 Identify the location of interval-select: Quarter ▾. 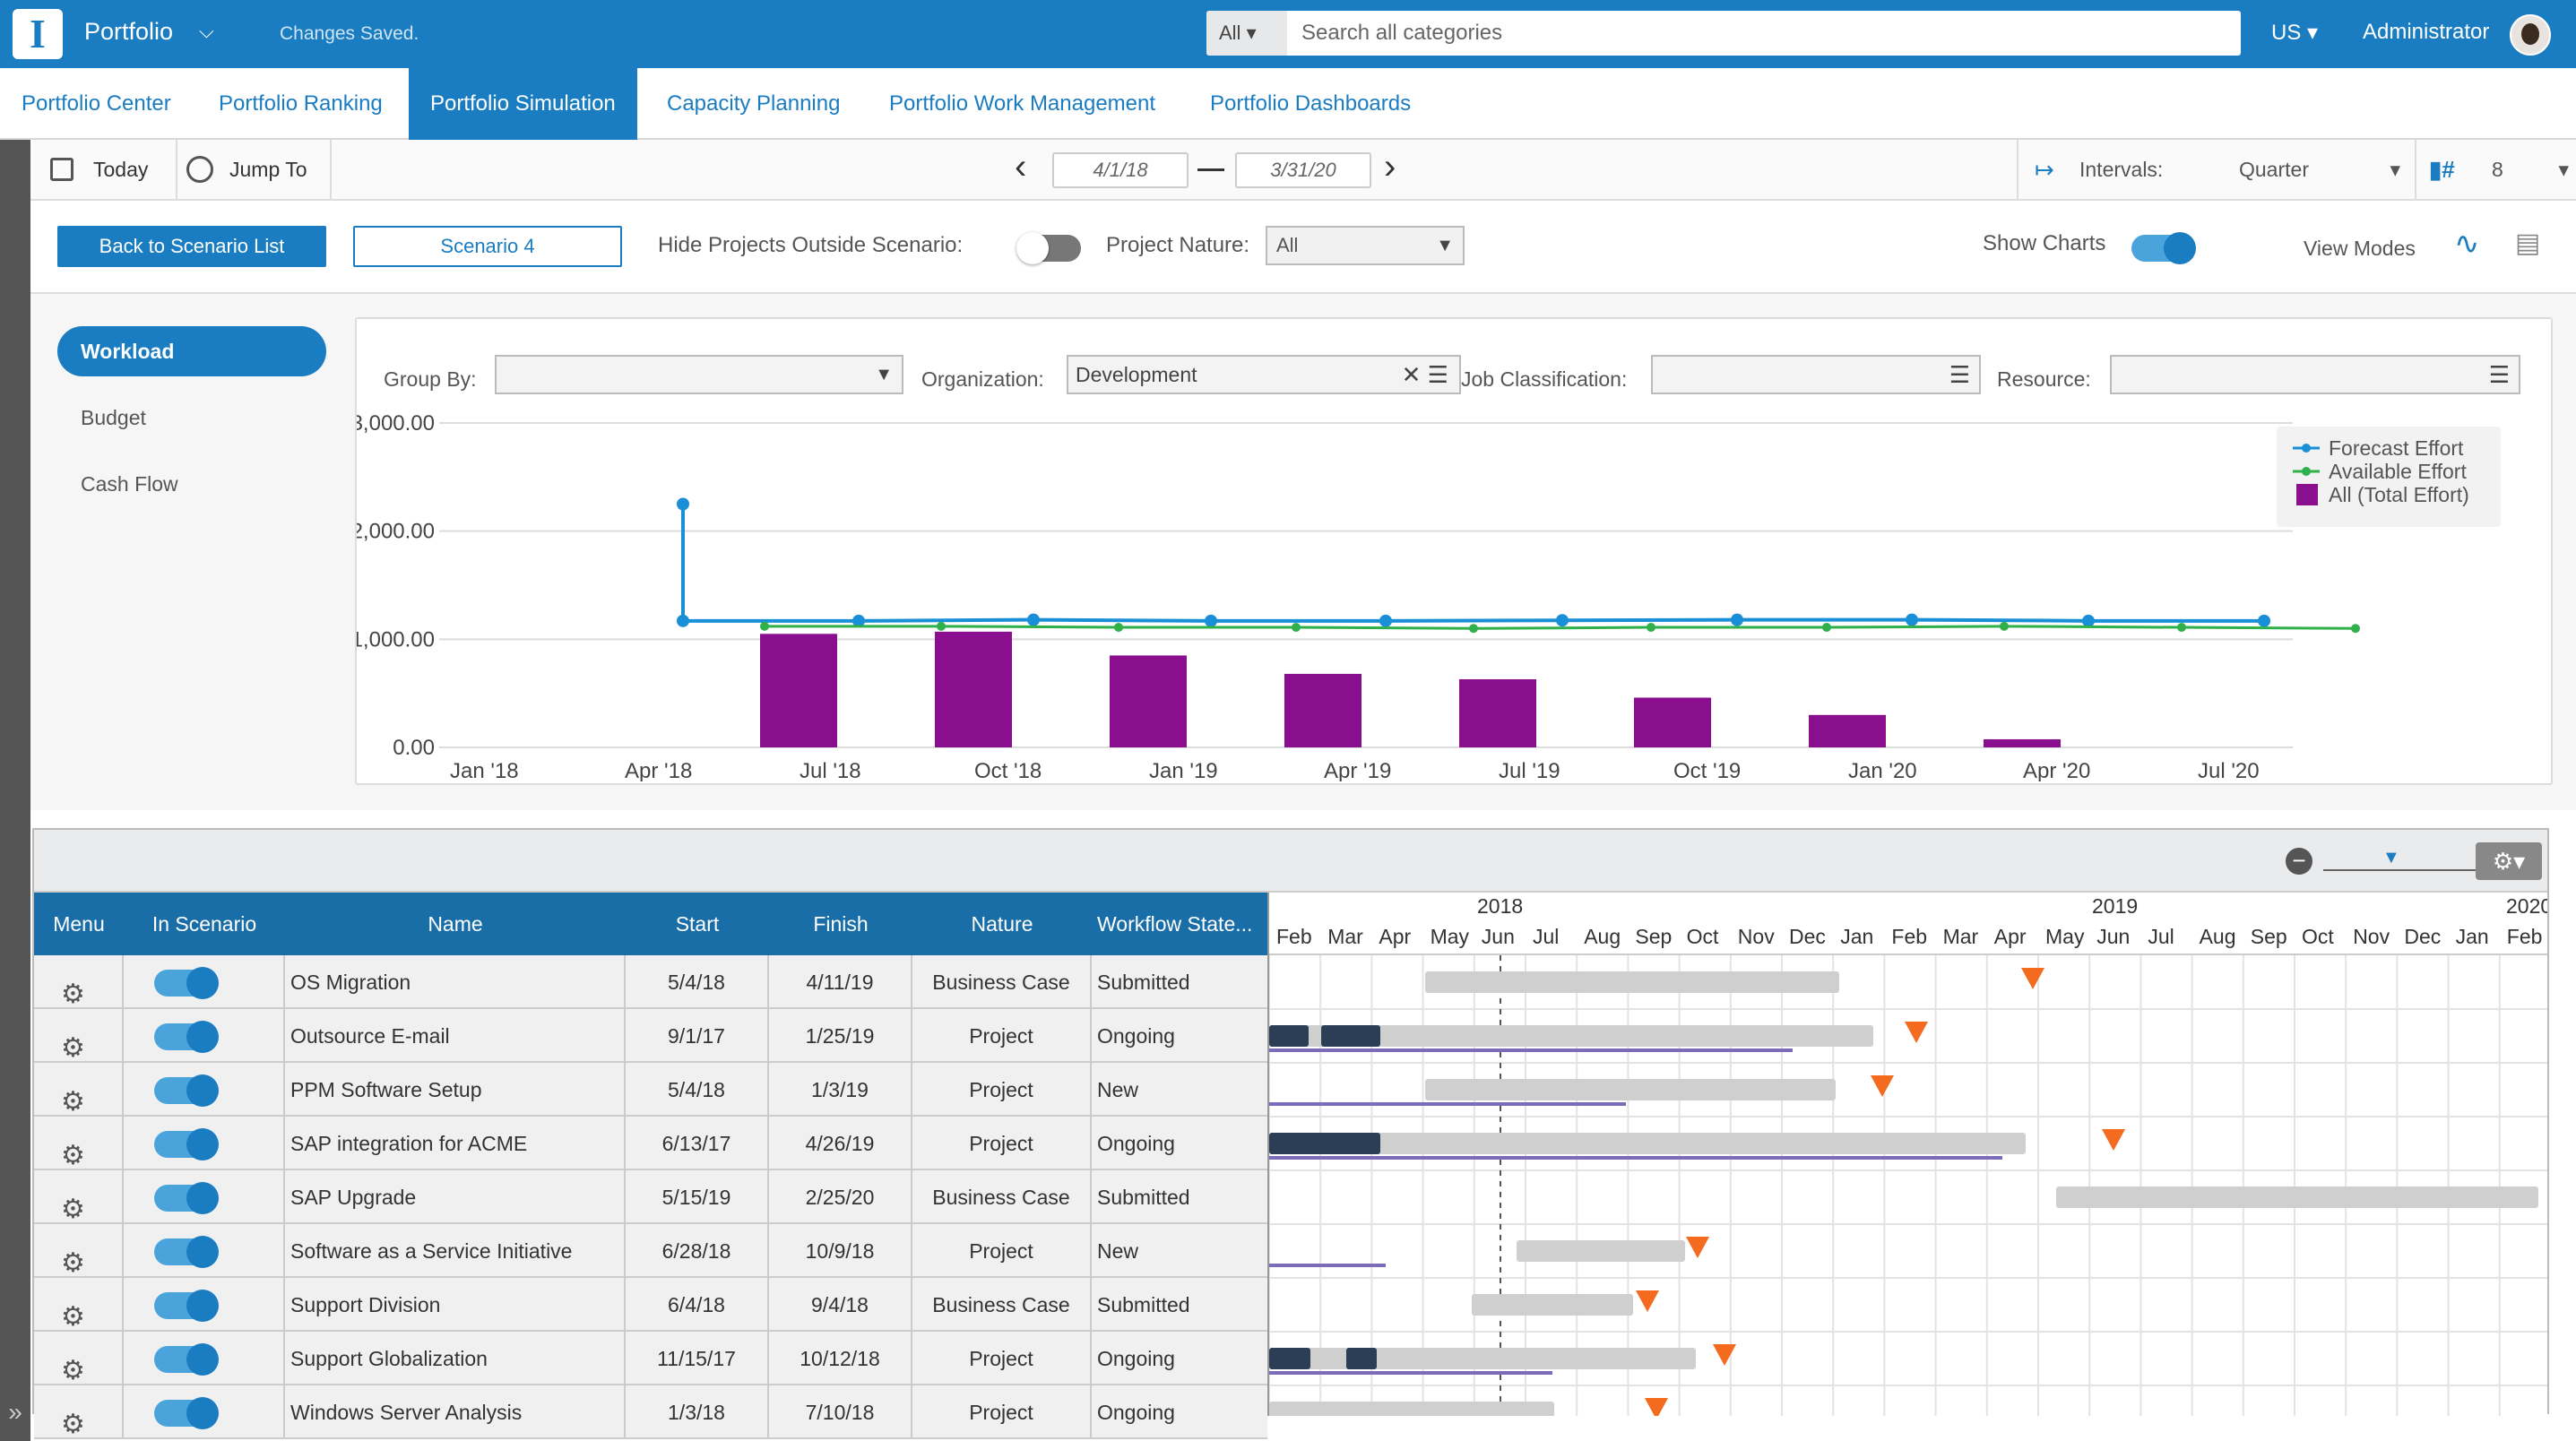
(2319, 170).